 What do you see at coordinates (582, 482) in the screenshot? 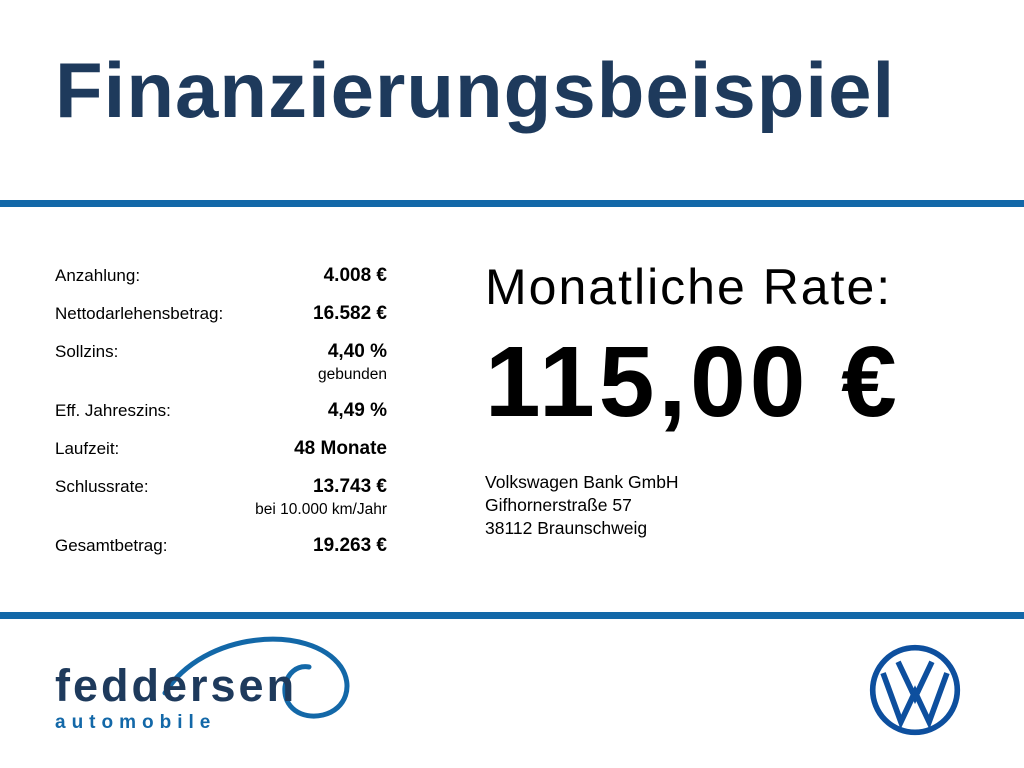
I see `bank-address-line: Volkswagen Bank GmbH` at bounding box center [582, 482].